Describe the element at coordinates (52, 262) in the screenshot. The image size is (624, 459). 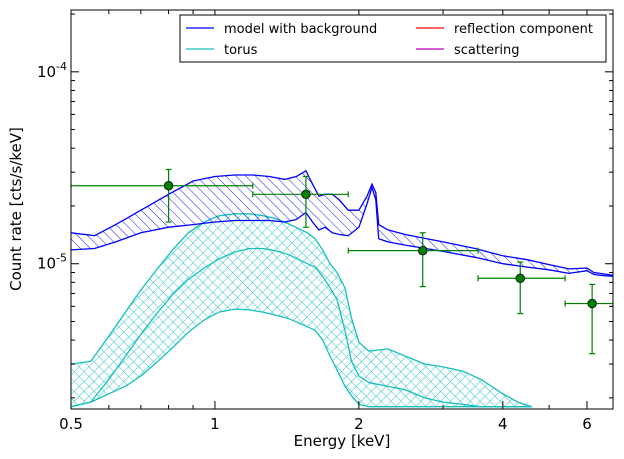
I see `y-tick-label: 10⁻⁵` at that location.